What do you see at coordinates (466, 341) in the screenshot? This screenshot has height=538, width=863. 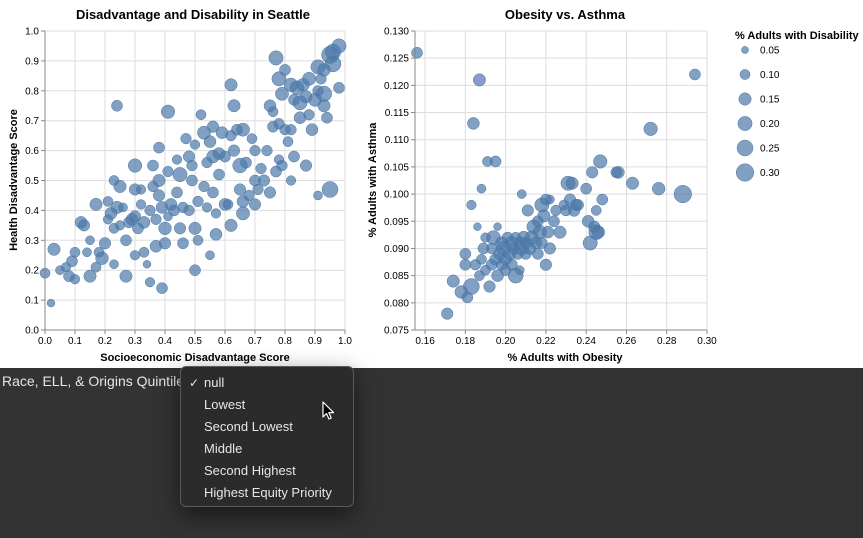 I see `x-tick-label: 0.18` at bounding box center [466, 341].